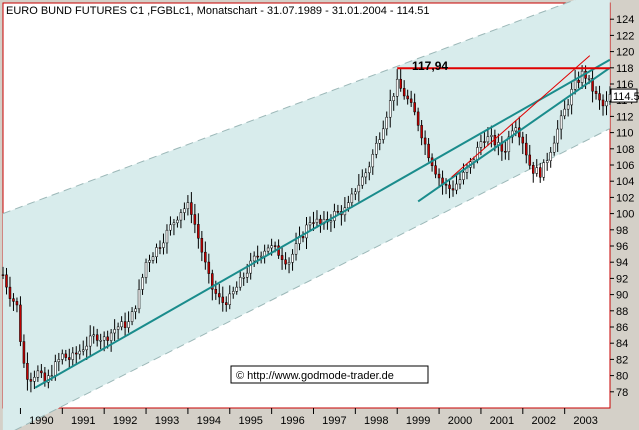 The height and width of the screenshot is (430, 639). I want to click on watermark-text: © http://www.godmode-trader.de, so click(315, 376).